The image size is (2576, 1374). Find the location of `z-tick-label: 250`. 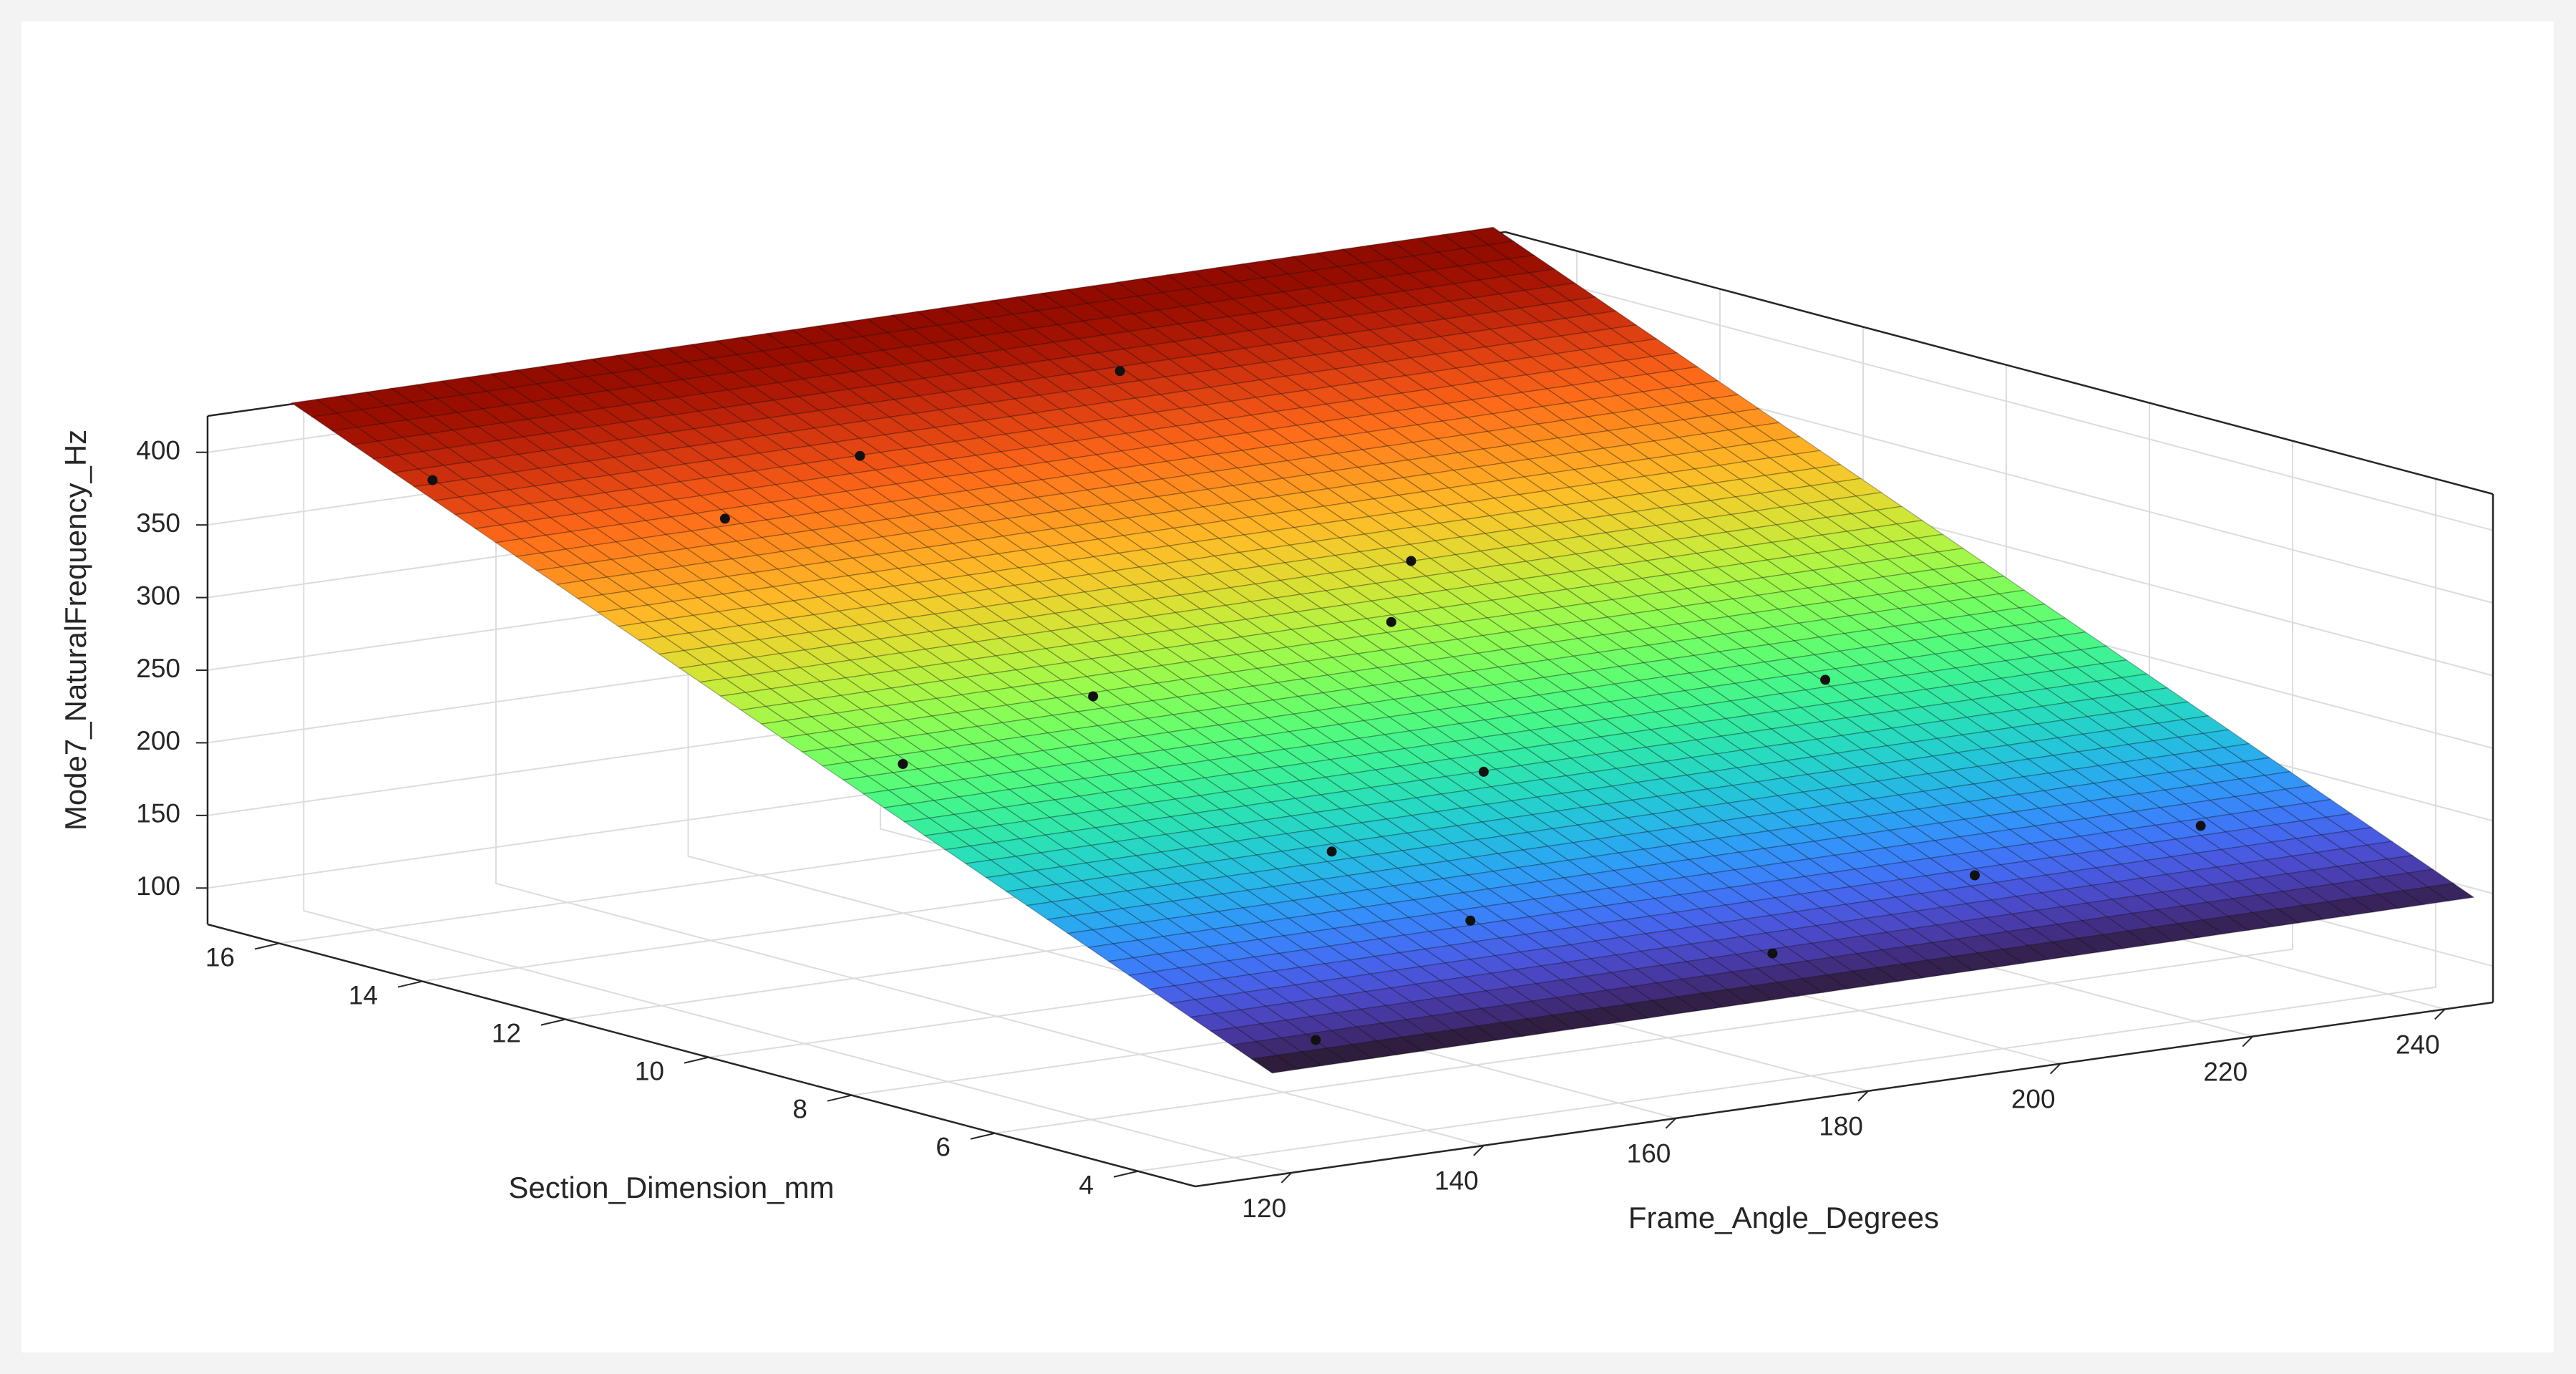

z-tick-label: 250 is located at coordinates (158, 668).